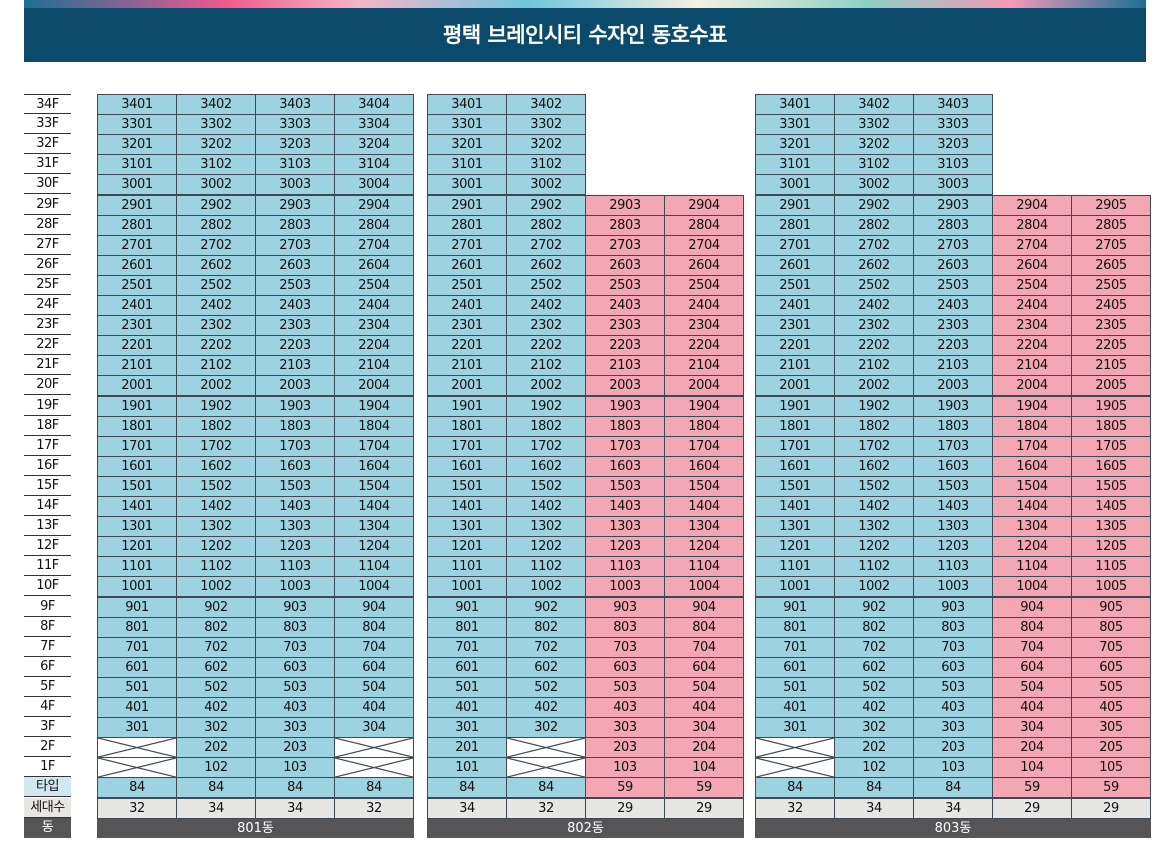  What do you see at coordinates (137, 265) in the screenshot?
I see `unit-cell: 2601` at bounding box center [137, 265].